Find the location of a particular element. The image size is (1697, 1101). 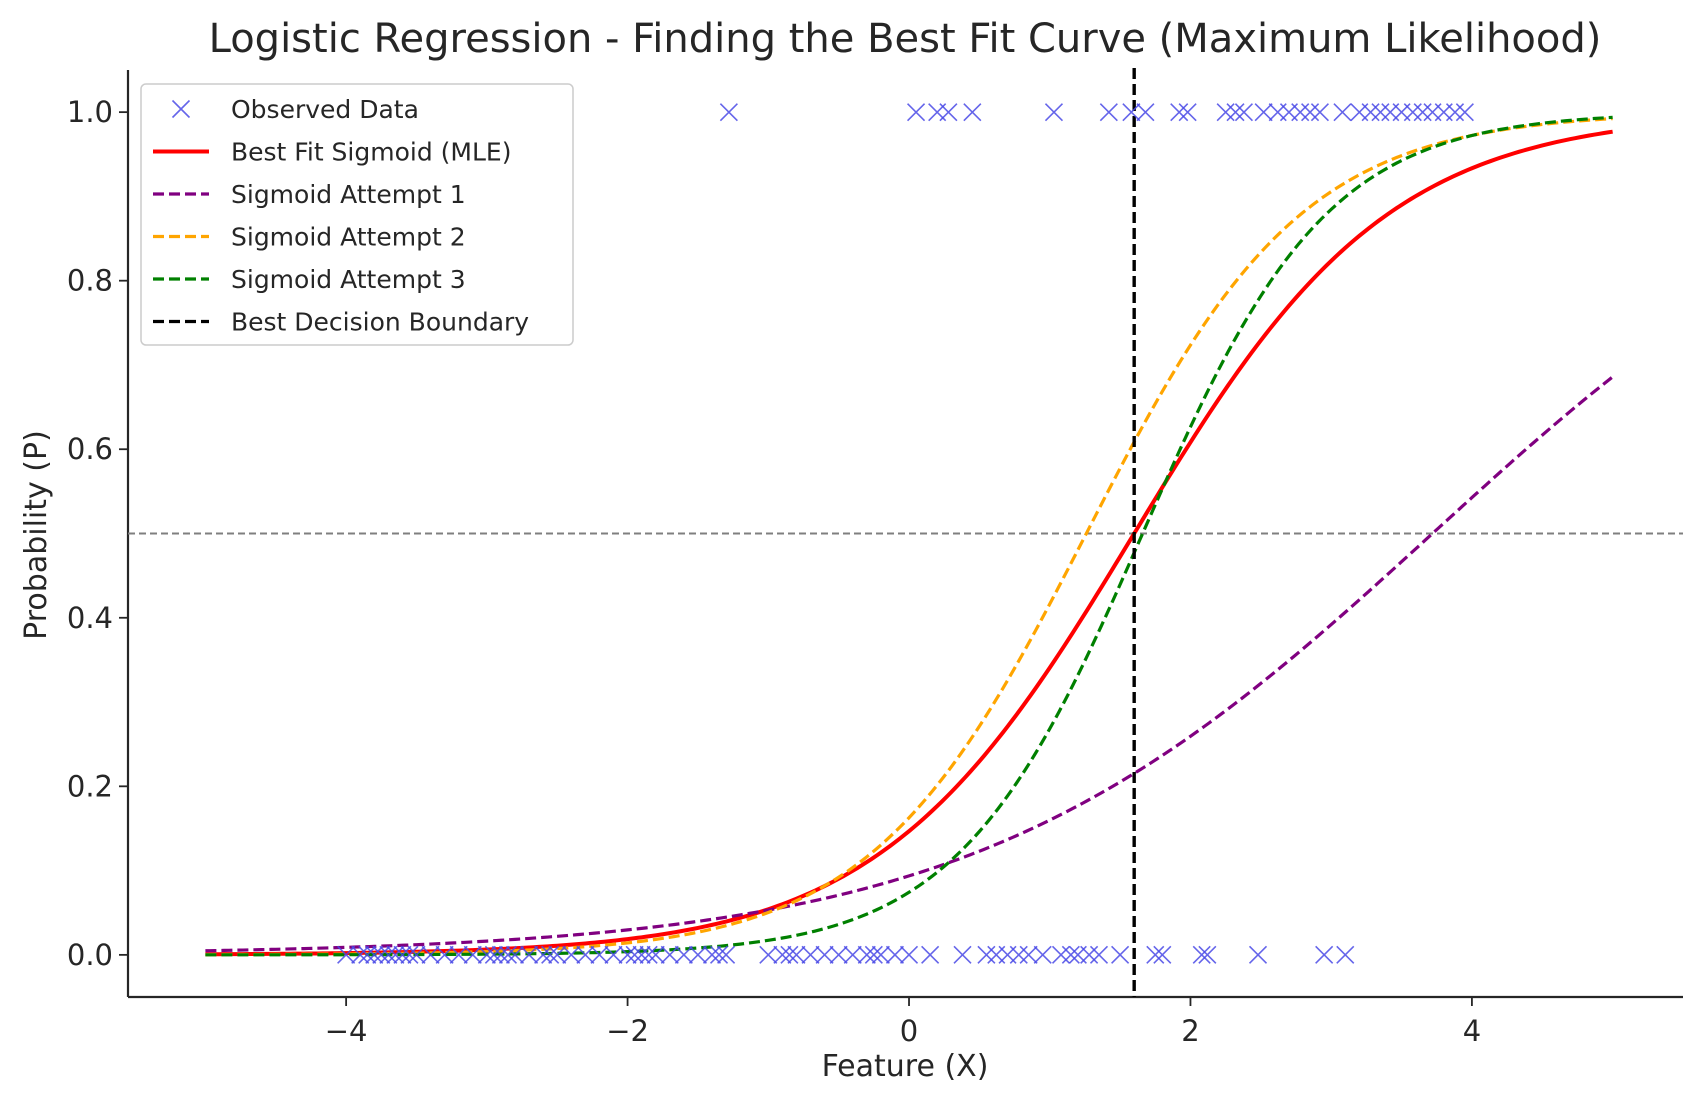

y-tick-label: 0.6 is located at coordinates (90, 449).